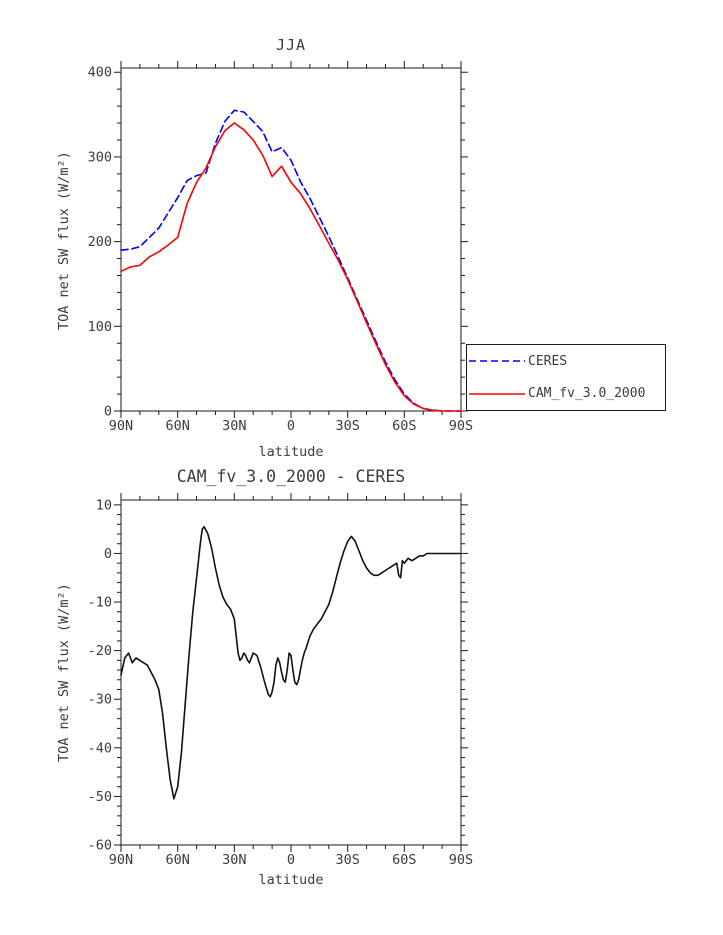  Describe the element at coordinates (291, 476) in the screenshot. I see `bottom-chart-title: CAM_fv_3.0_2000 - CERES` at that location.